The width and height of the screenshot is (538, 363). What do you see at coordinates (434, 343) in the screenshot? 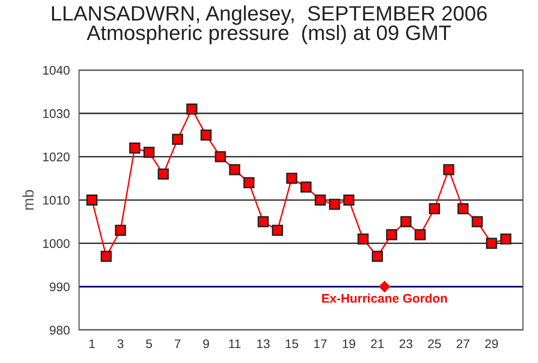
I see `x-tick-label: 25` at bounding box center [434, 343].